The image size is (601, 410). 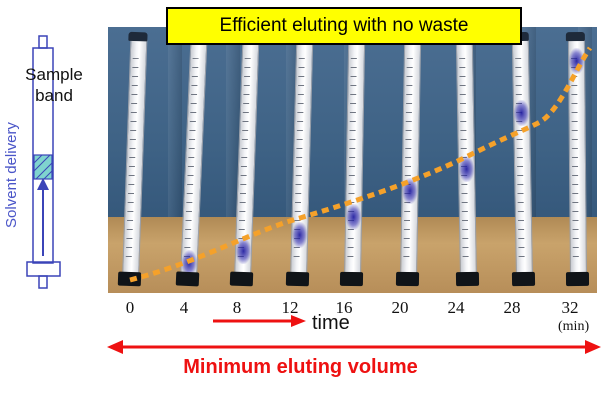 I want to click on time-unit-label: (min), so click(x=574, y=326).